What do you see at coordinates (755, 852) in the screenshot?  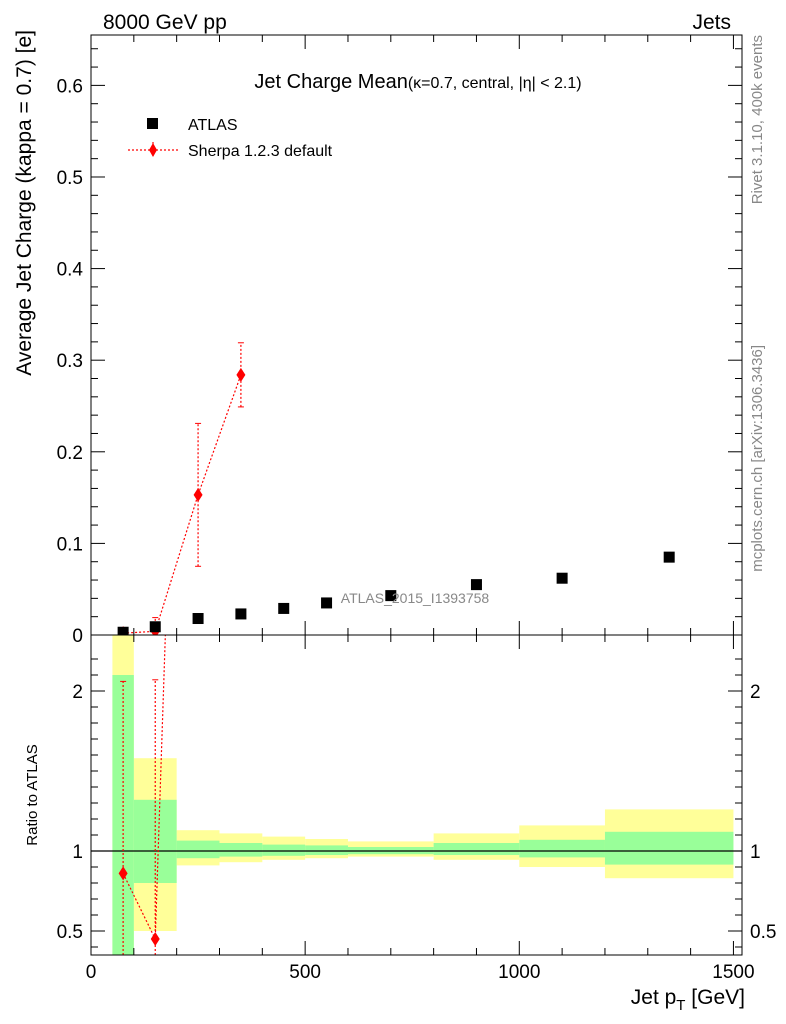 I see `ratio-y-tick-label-right: 1` at bounding box center [755, 852].